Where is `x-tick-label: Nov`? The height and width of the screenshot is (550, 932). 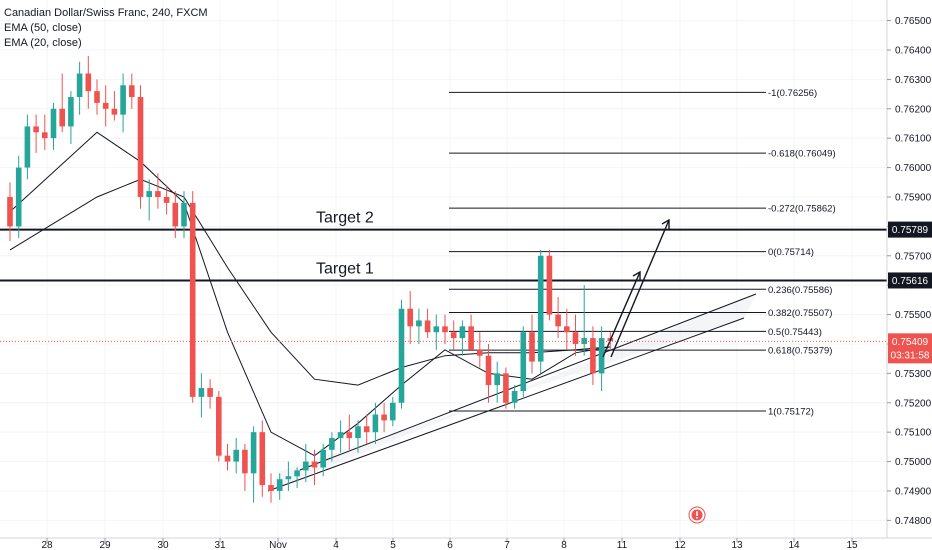 x-tick-label: Nov is located at coordinates (278, 545).